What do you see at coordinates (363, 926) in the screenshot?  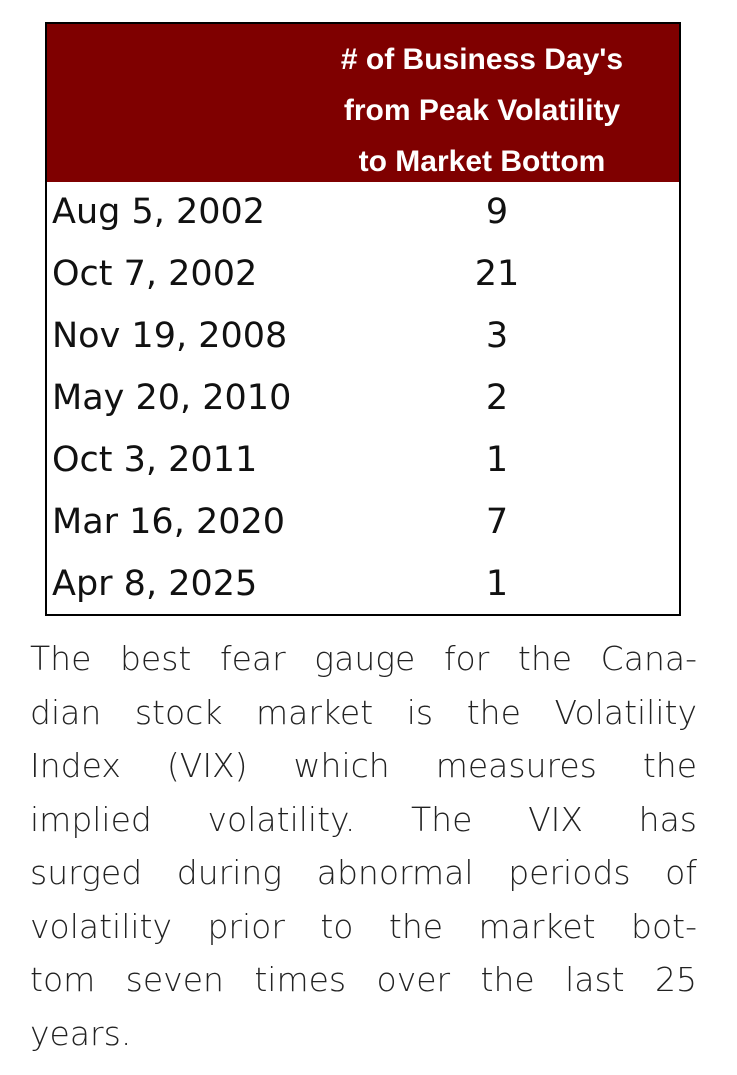 I see `paragraph-line: volatility prior to the market bot-` at bounding box center [363, 926].